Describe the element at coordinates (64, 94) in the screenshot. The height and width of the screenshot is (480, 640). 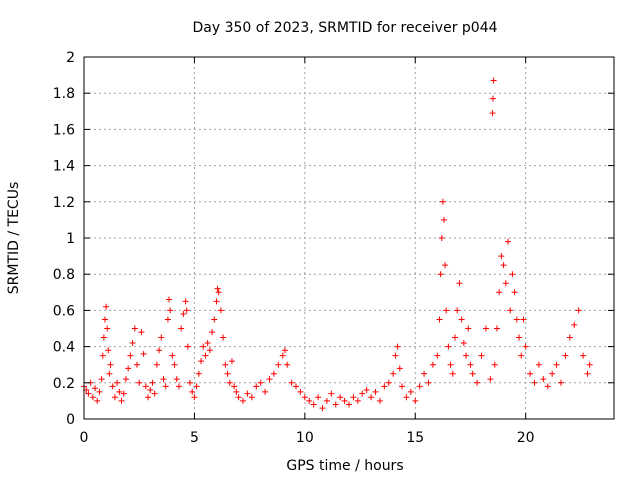
I see `y-tick-label: 1.8` at that location.